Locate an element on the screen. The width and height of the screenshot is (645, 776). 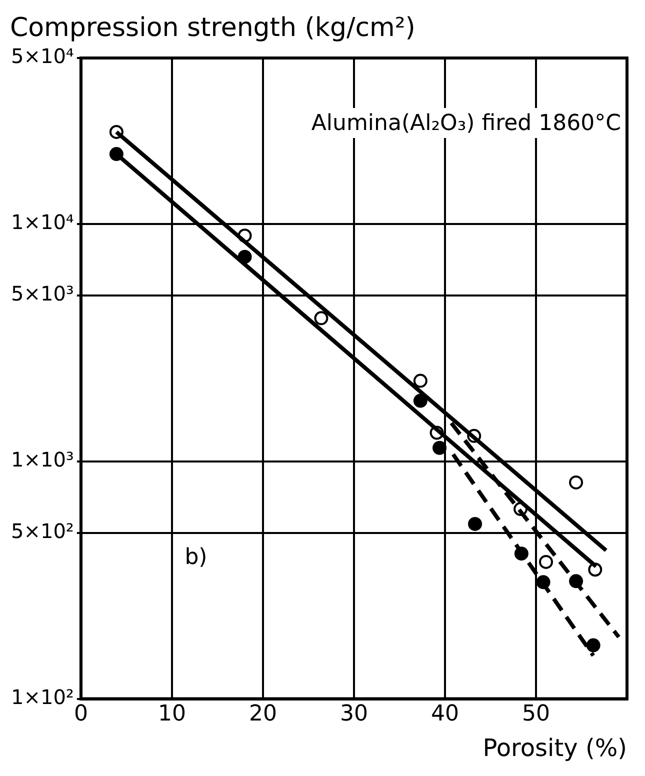
x-tick-label: 50 is located at coordinates (536, 714).